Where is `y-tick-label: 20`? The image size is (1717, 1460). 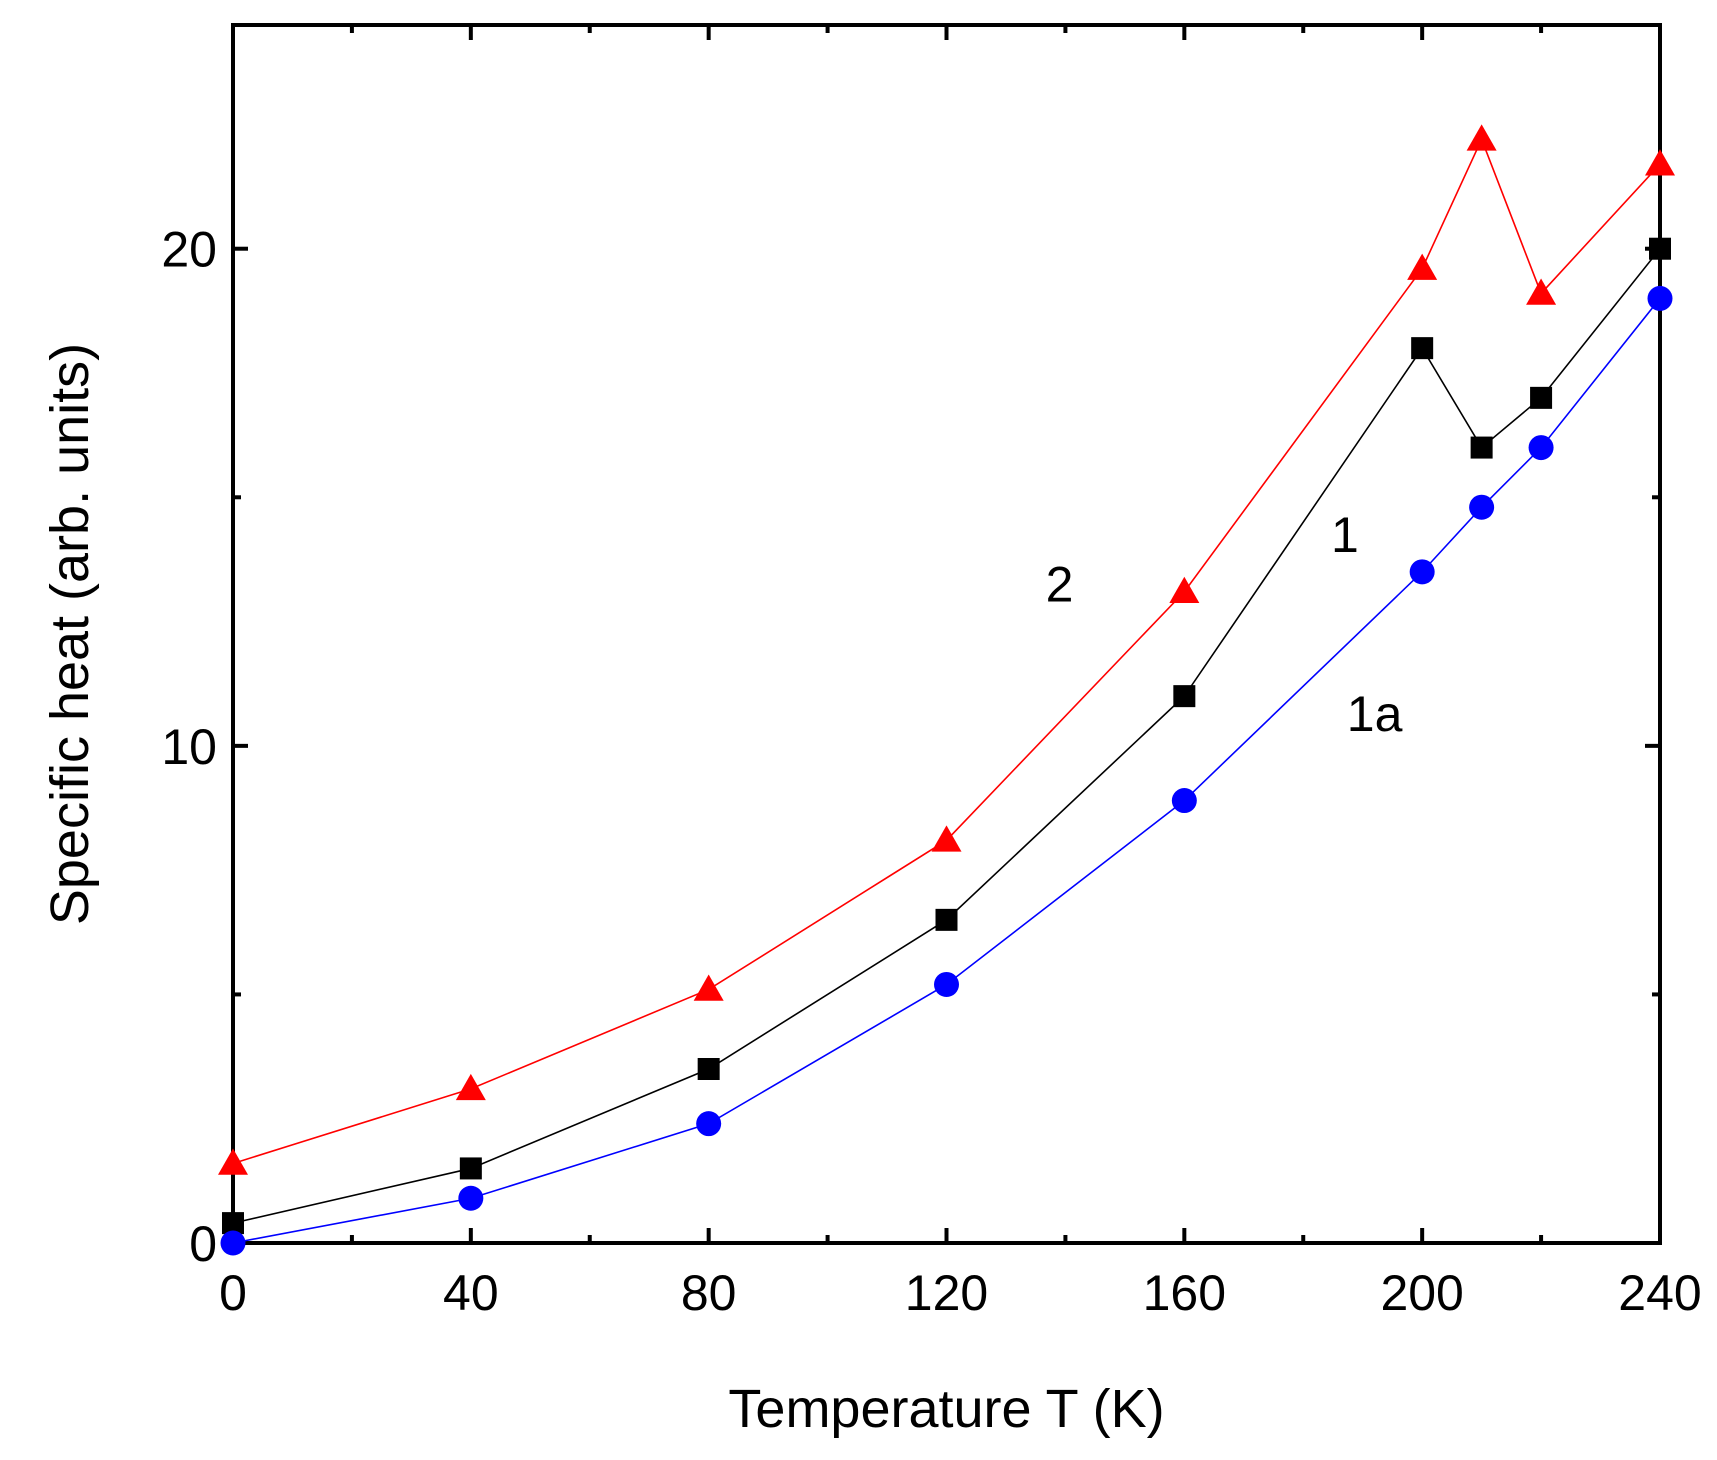
y-tick-label: 20 is located at coordinates (189, 250).